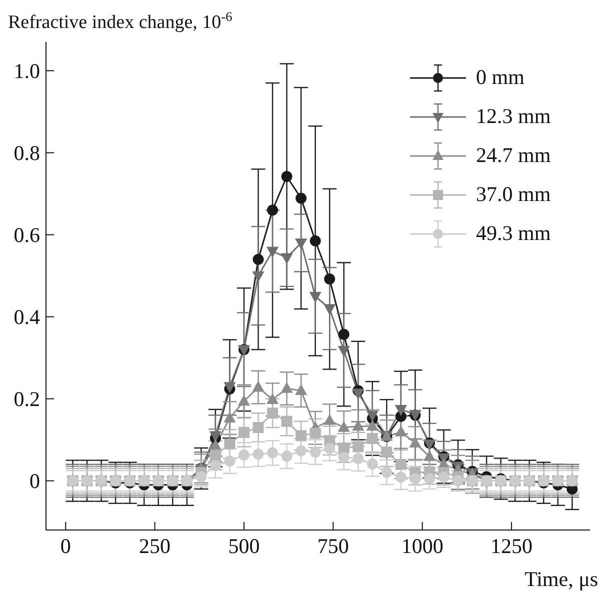  What do you see at coordinates (511, 546) in the screenshot?
I see `x-tick-label: 1250` at bounding box center [511, 546].